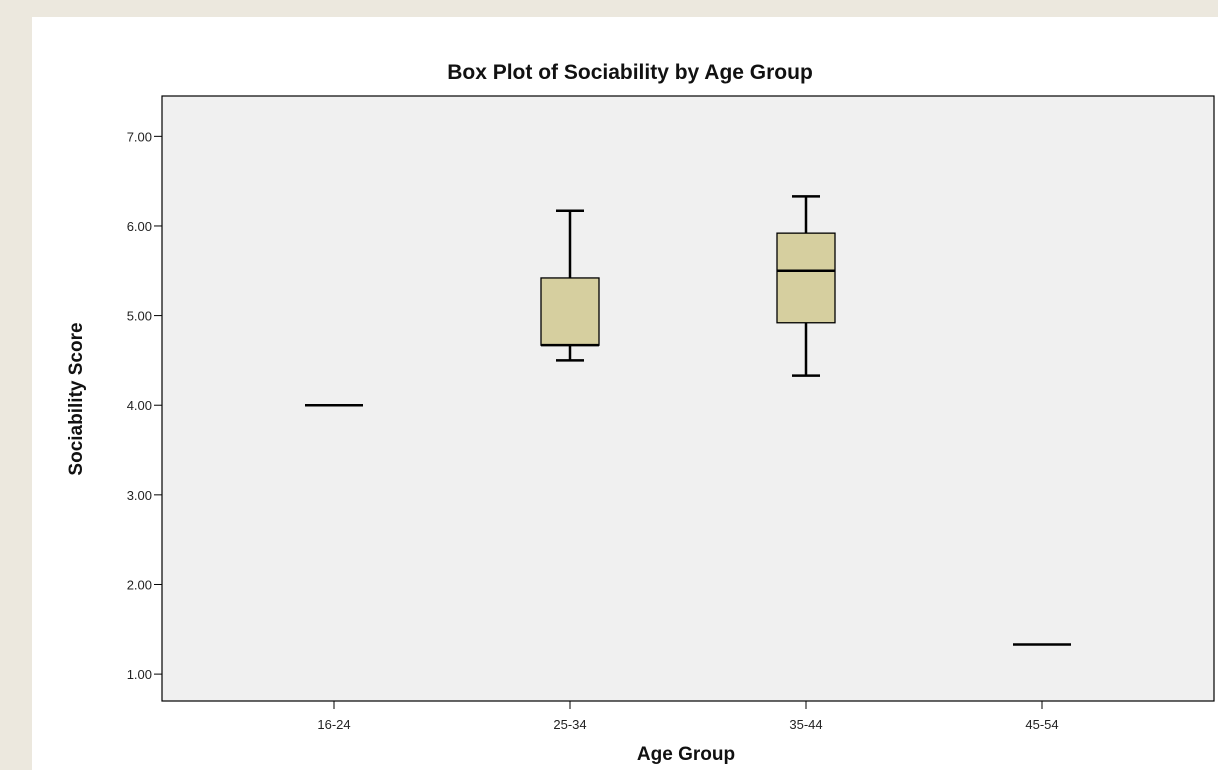  I want to click on x-tick-label: 16-24, so click(333, 724).